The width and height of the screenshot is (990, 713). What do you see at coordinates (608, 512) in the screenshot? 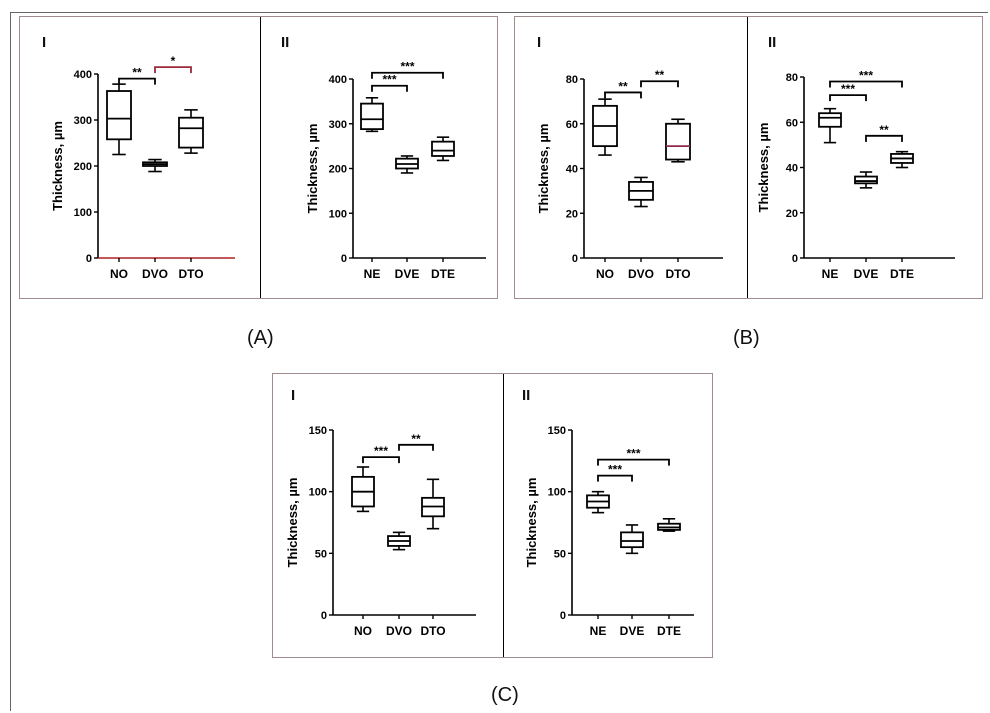
I see `chart-svg: II Thickness, µm 0 50 100 150 NE DVE DTE *** ***` at bounding box center [608, 512].